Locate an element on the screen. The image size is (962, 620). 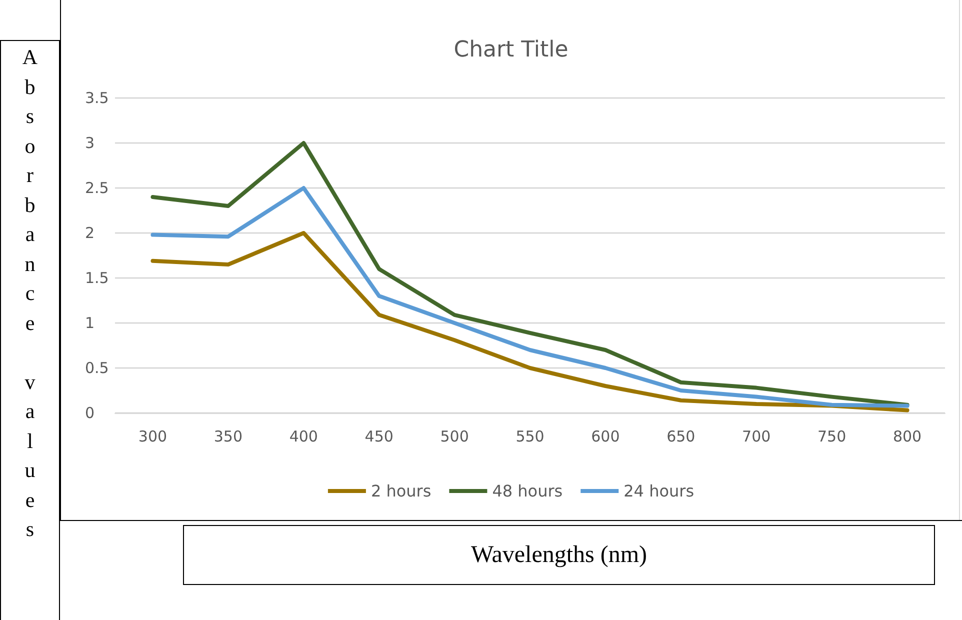
x-axis-title: Wavelengths (nm) is located at coordinates (559, 555).